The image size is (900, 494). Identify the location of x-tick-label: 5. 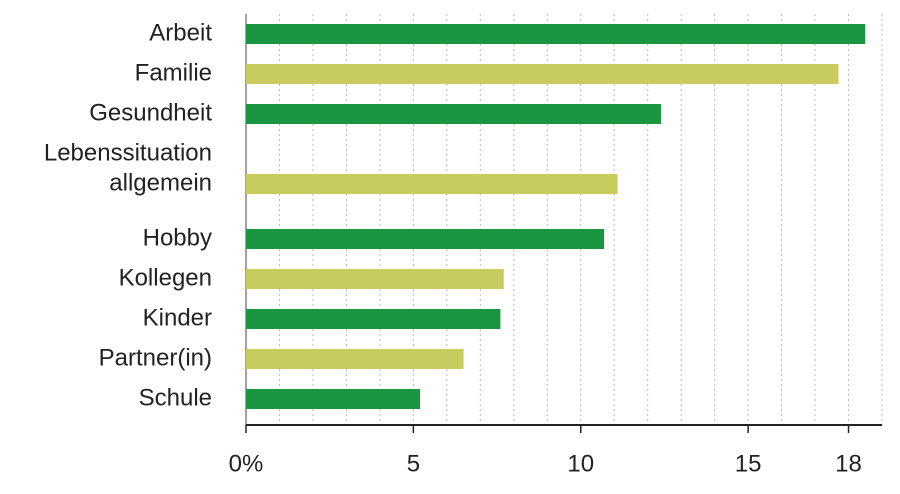
(413, 463).